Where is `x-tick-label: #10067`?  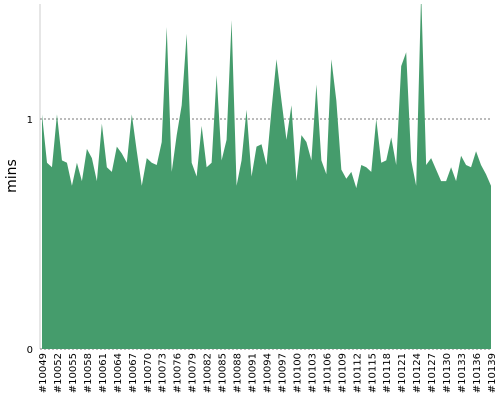
x-tick-label: #10067 is located at coordinates (133, 373).